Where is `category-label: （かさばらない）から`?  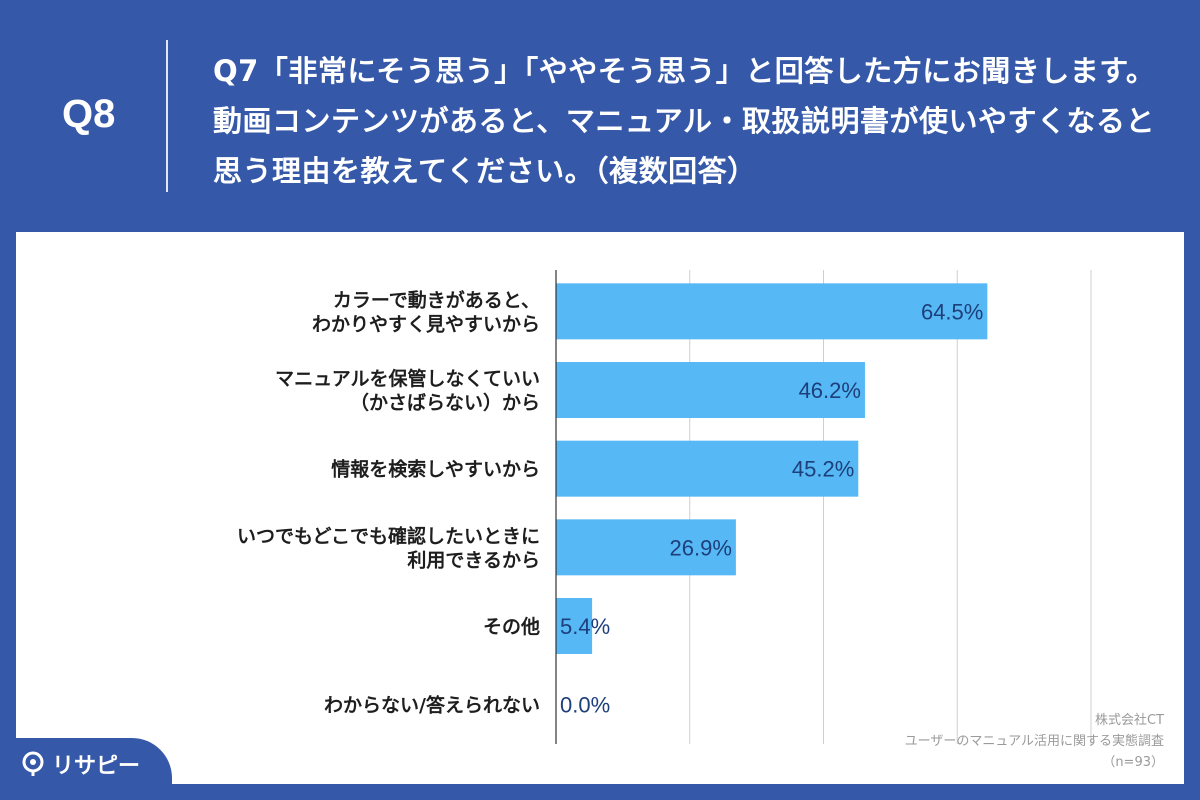
category-label: （かさばらない）から is located at coordinates (445, 402).